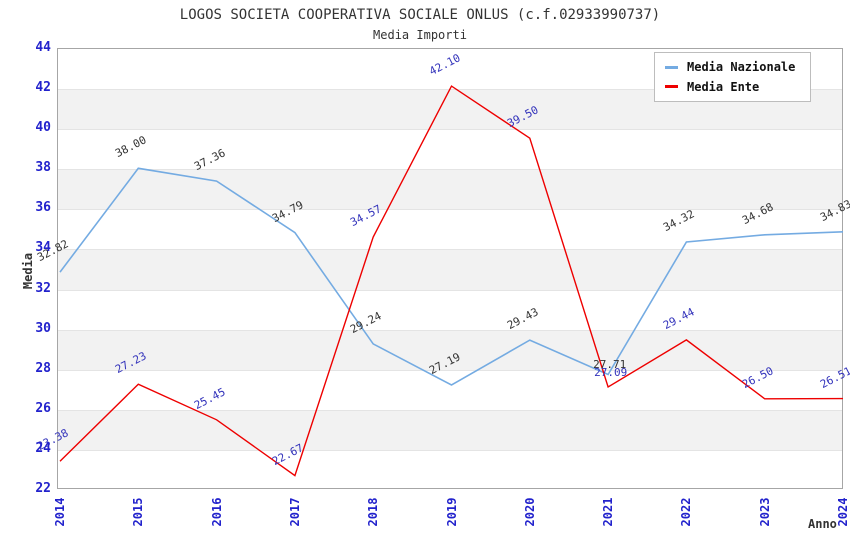  What do you see at coordinates (43, 288) in the screenshot?
I see `y-axis-tick-label: 32` at bounding box center [43, 288].